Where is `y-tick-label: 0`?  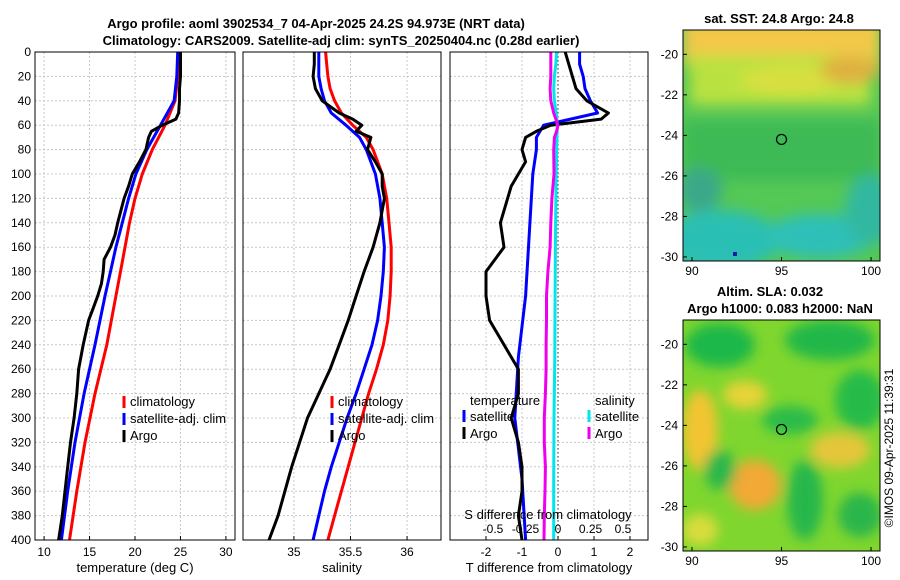 y-tick-label: 0 is located at coordinates (27, 52).